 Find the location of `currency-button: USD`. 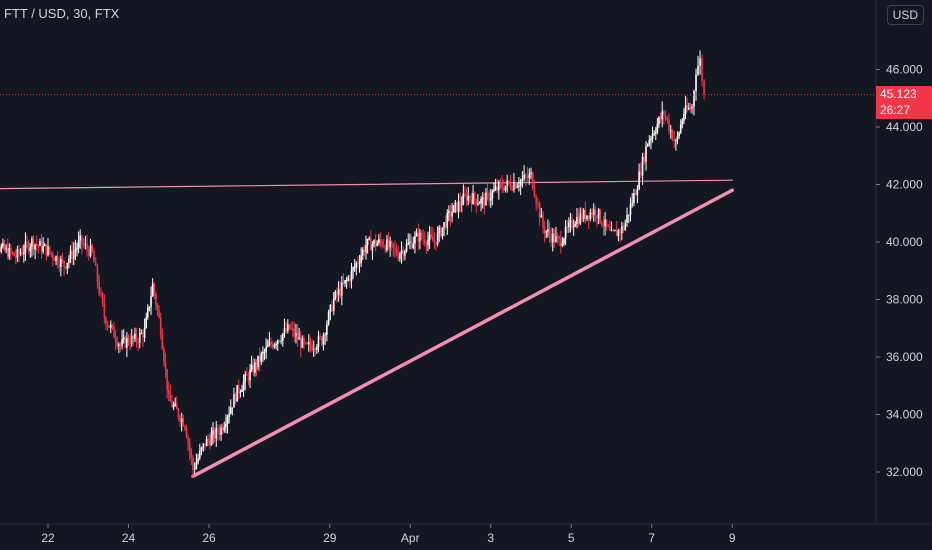

currency-button: USD is located at coordinates (905, 15).